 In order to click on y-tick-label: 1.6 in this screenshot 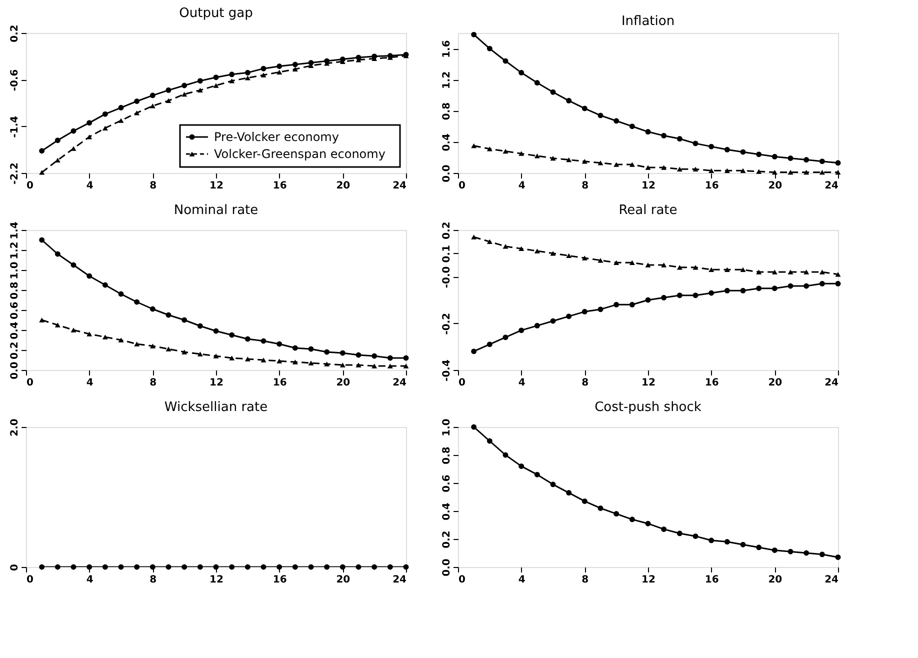, I will do `click(447, 49)`.